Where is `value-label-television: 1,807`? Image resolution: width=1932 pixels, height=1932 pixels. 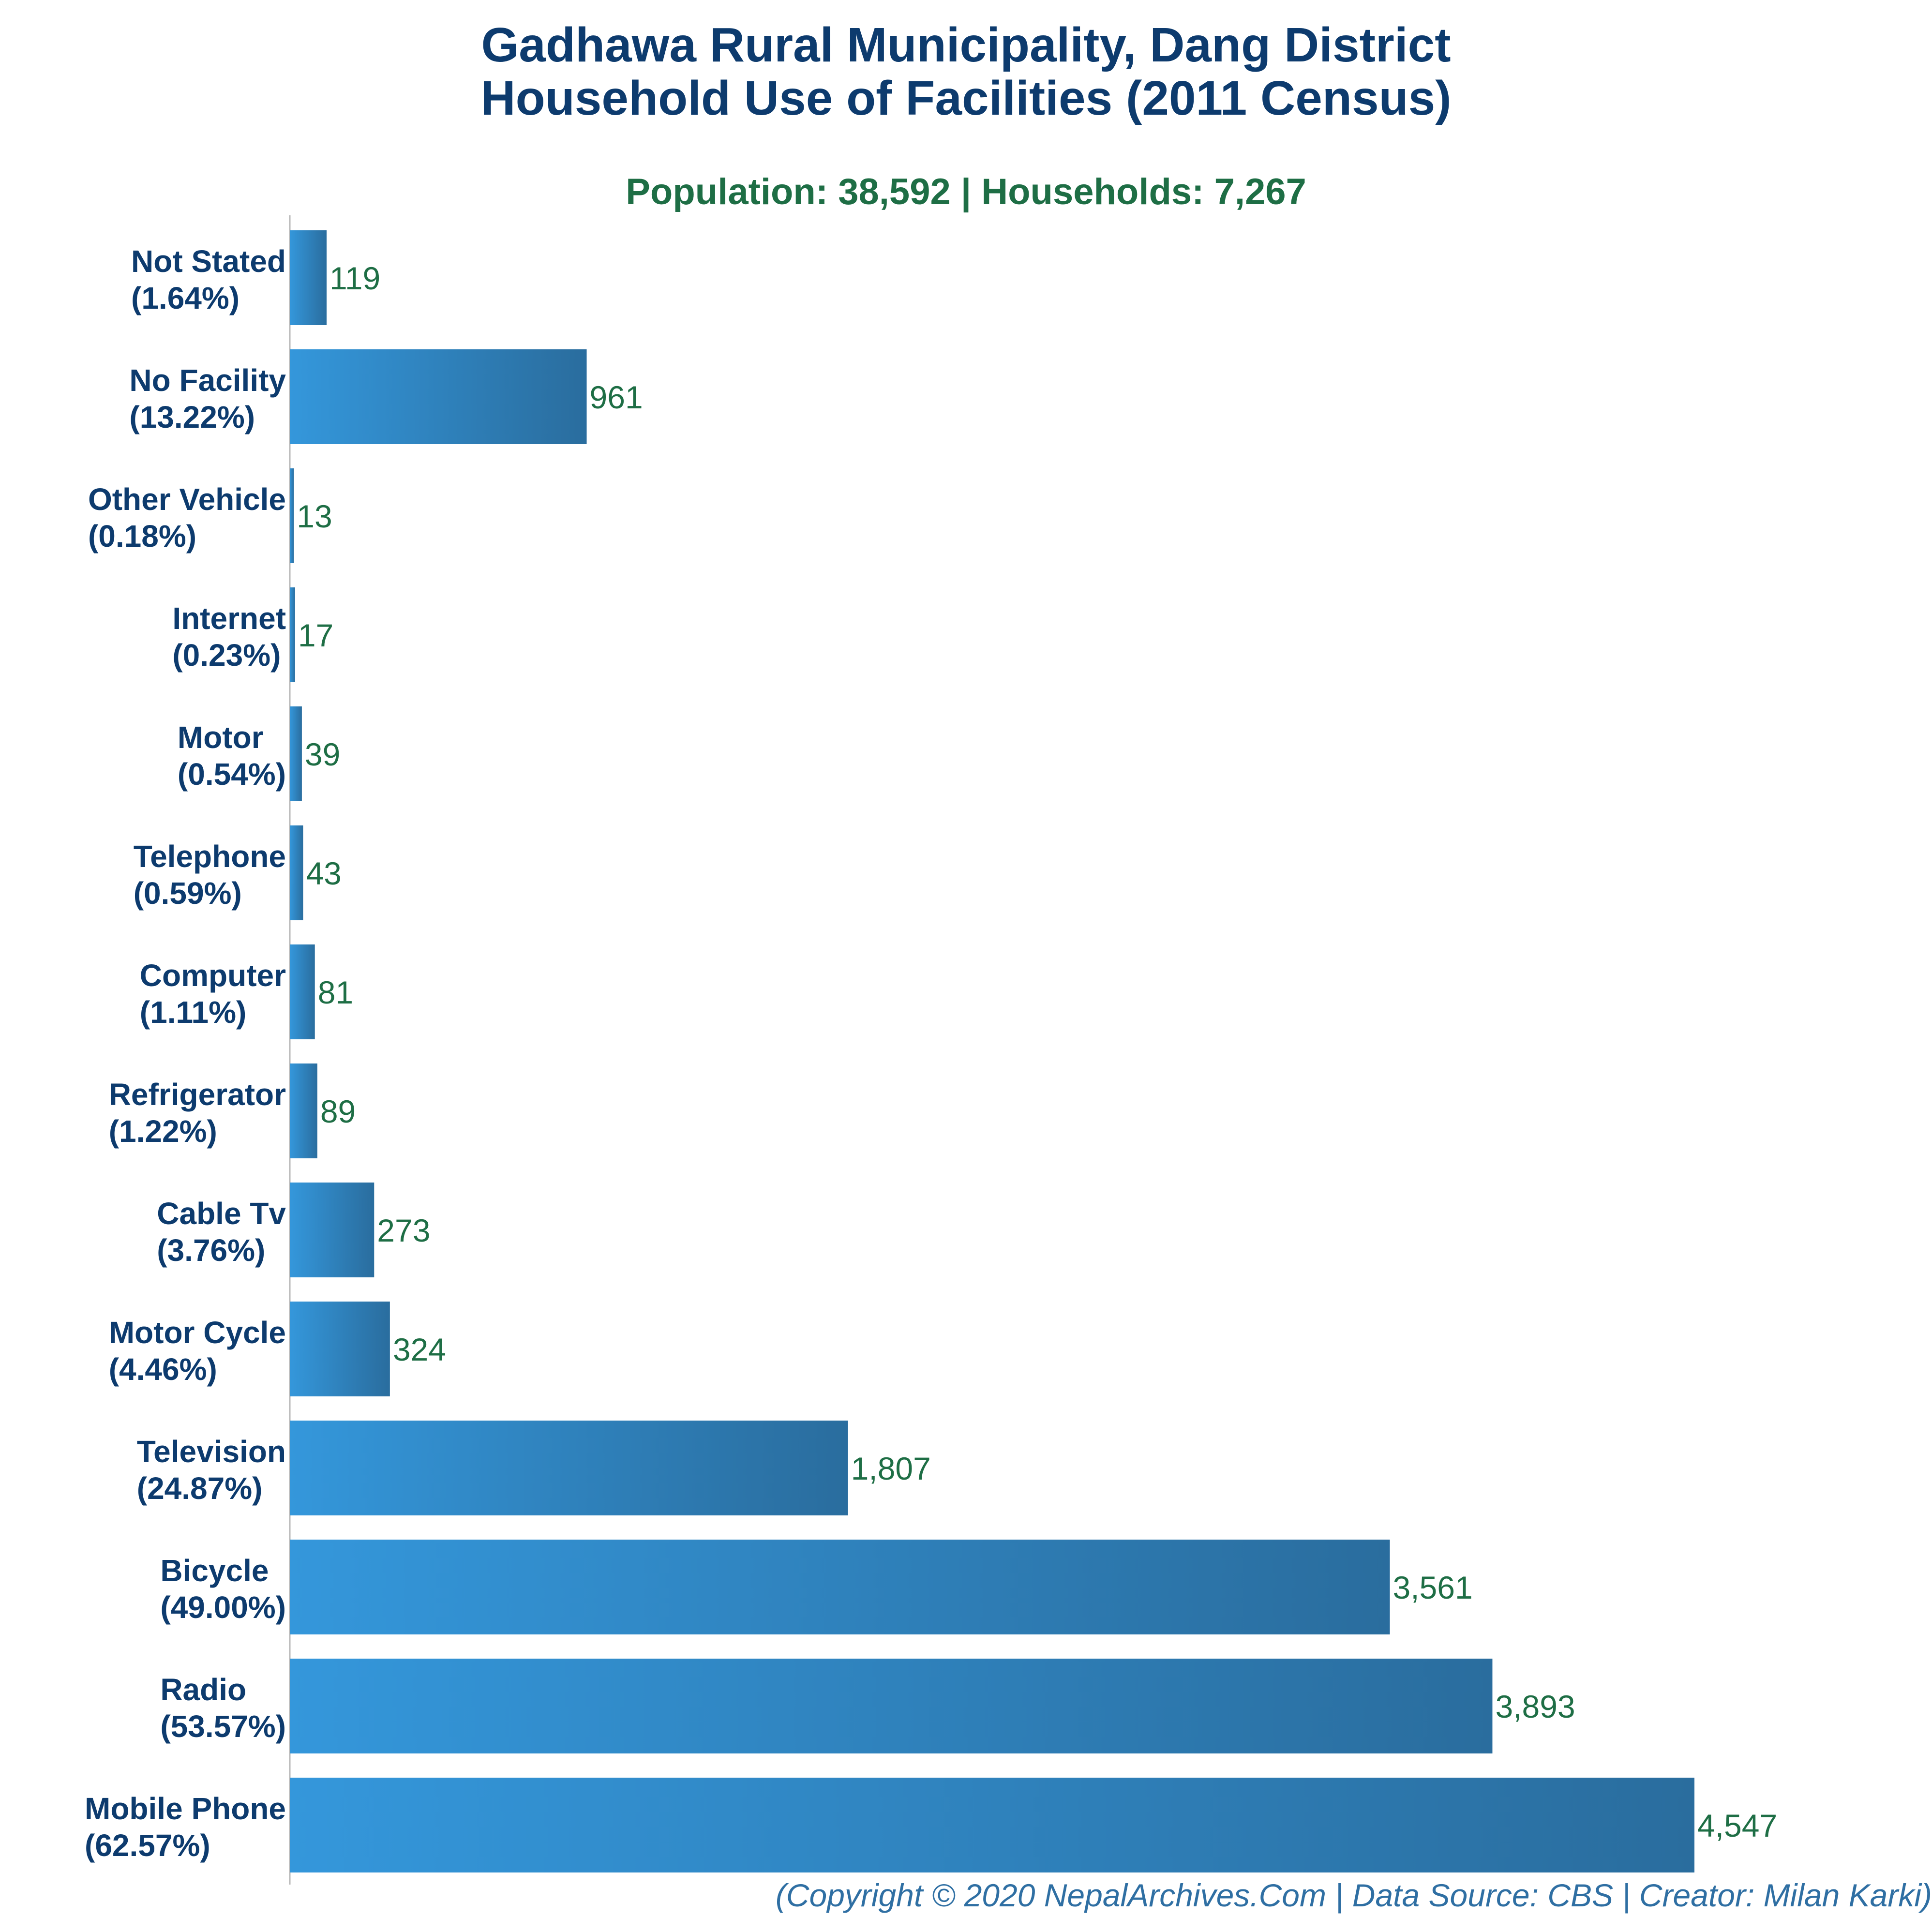 value-label-television: 1,807 is located at coordinates (891, 1468).